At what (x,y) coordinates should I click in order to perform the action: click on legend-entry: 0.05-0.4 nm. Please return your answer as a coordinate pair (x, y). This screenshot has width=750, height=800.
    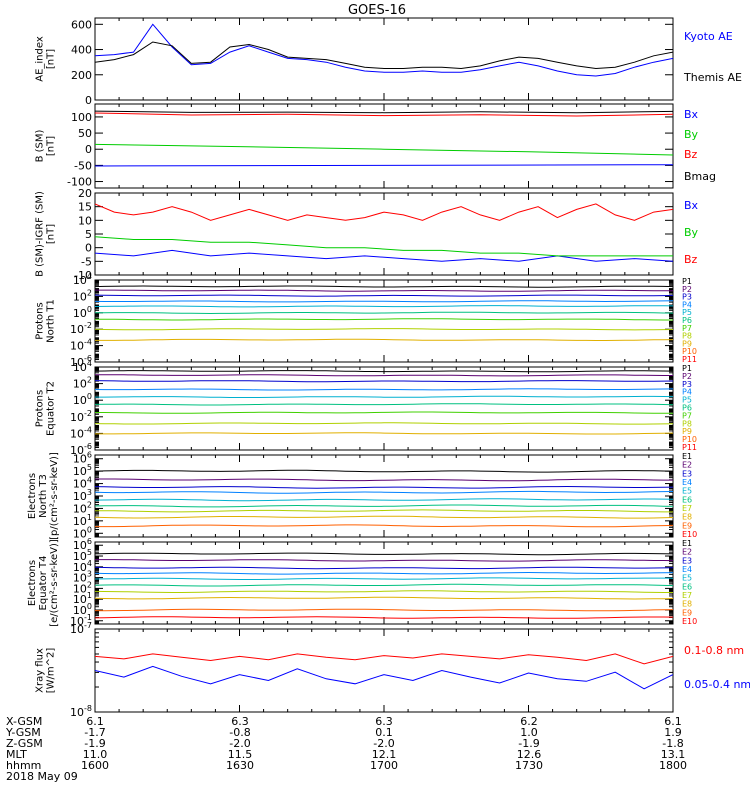
    Looking at the image, I should click on (717, 684).